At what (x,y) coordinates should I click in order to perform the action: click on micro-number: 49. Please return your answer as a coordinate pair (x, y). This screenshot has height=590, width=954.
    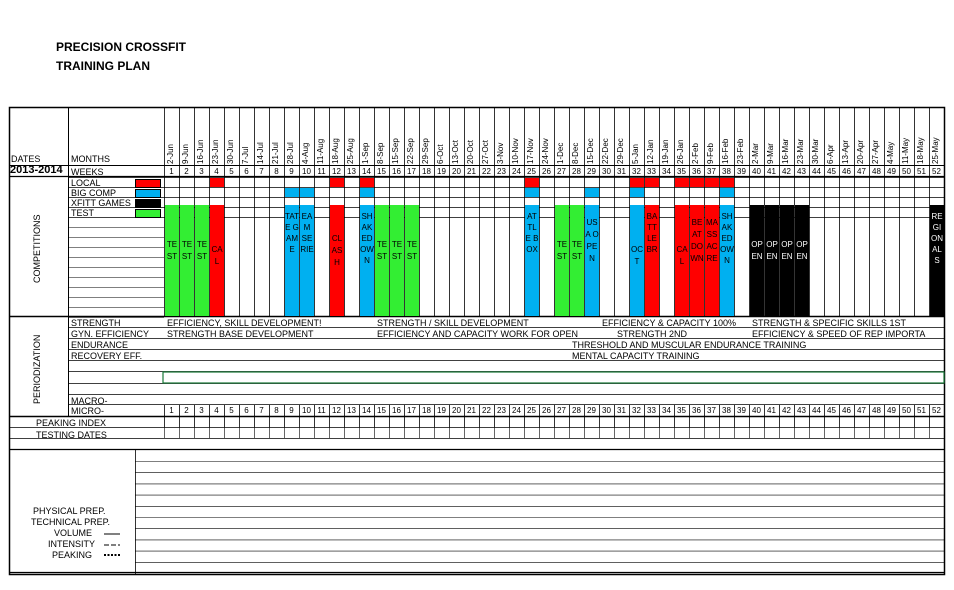
    Looking at the image, I should click on (891, 410).